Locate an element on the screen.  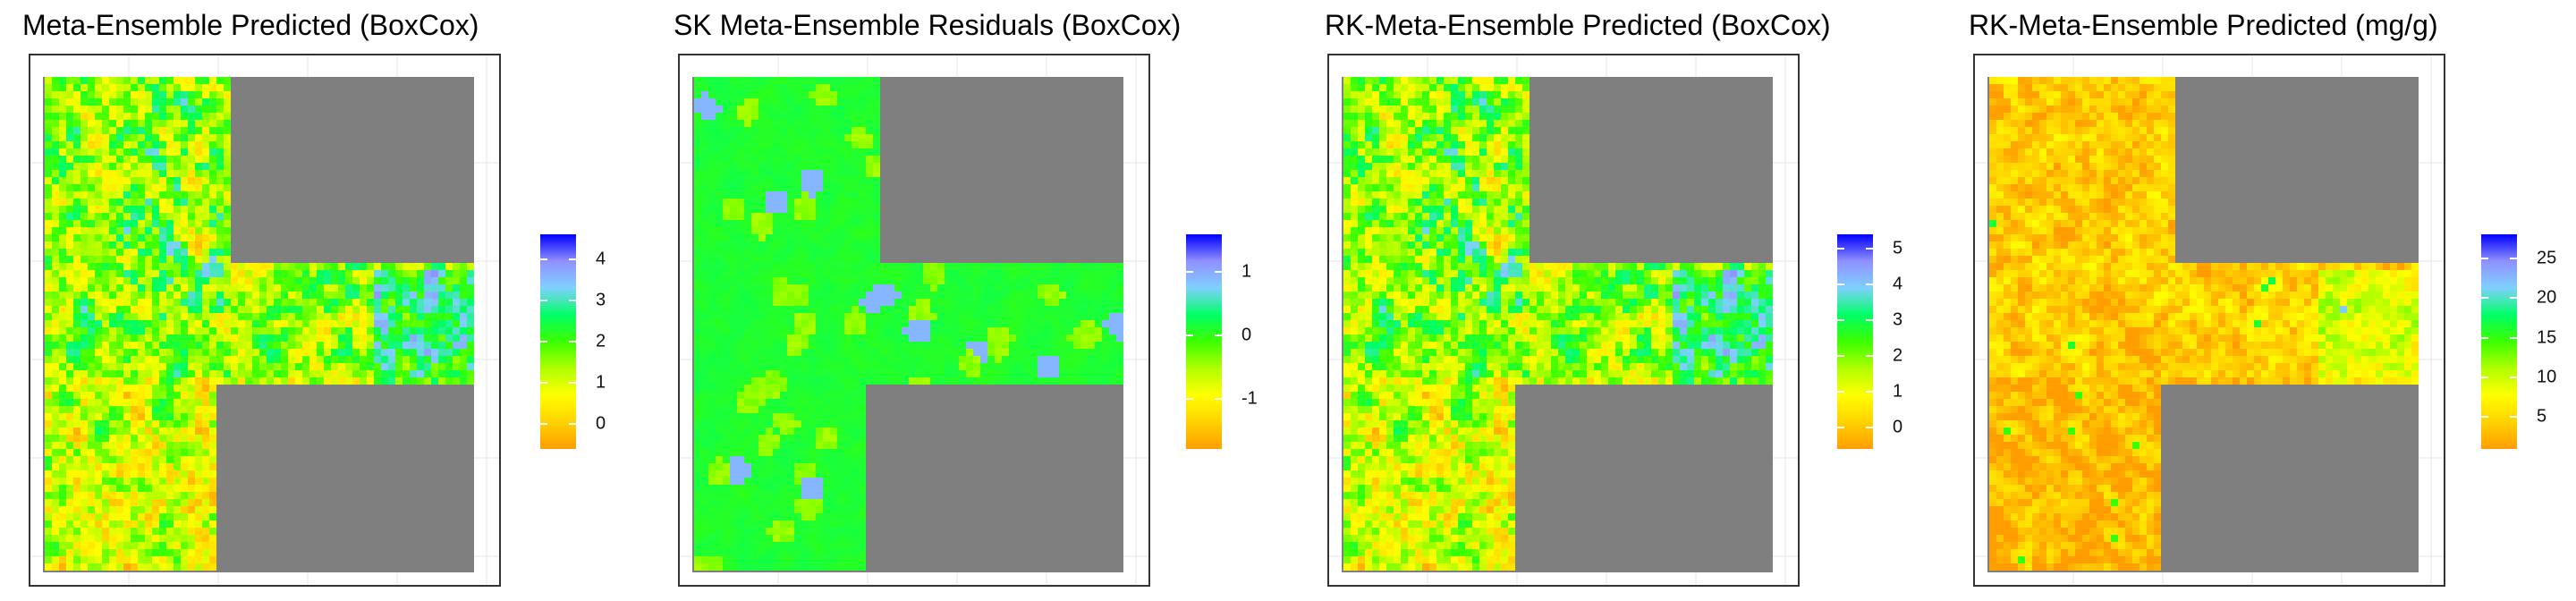
legend-tick-label: 20 is located at coordinates (2547, 297).